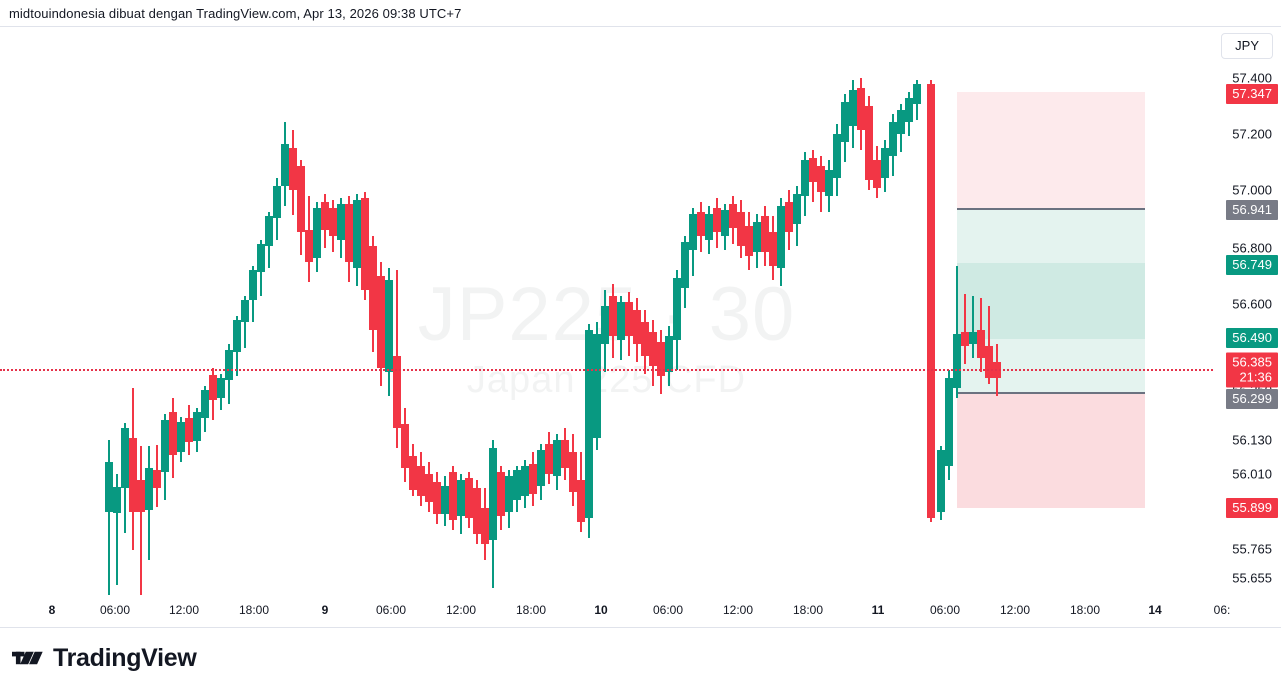 Image resolution: width=1281 pixels, height=688 pixels. I want to click on price-tick-label: 57.000, so click(1252, 190).